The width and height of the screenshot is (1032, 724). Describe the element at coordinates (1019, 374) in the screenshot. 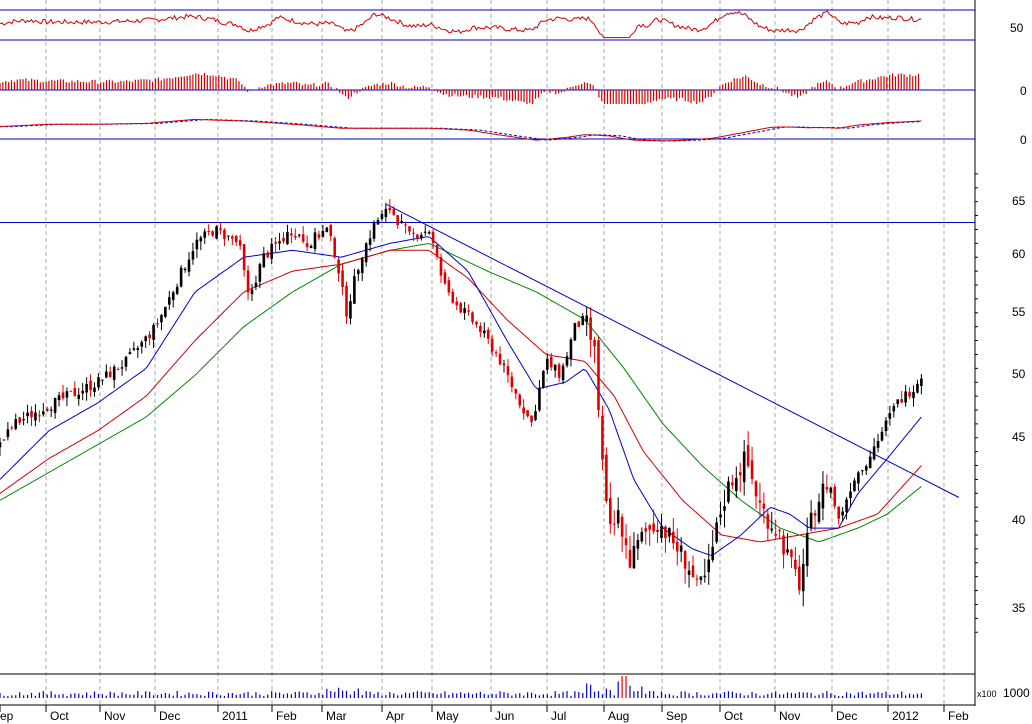

I see `price-tick-label: 50` at that location.